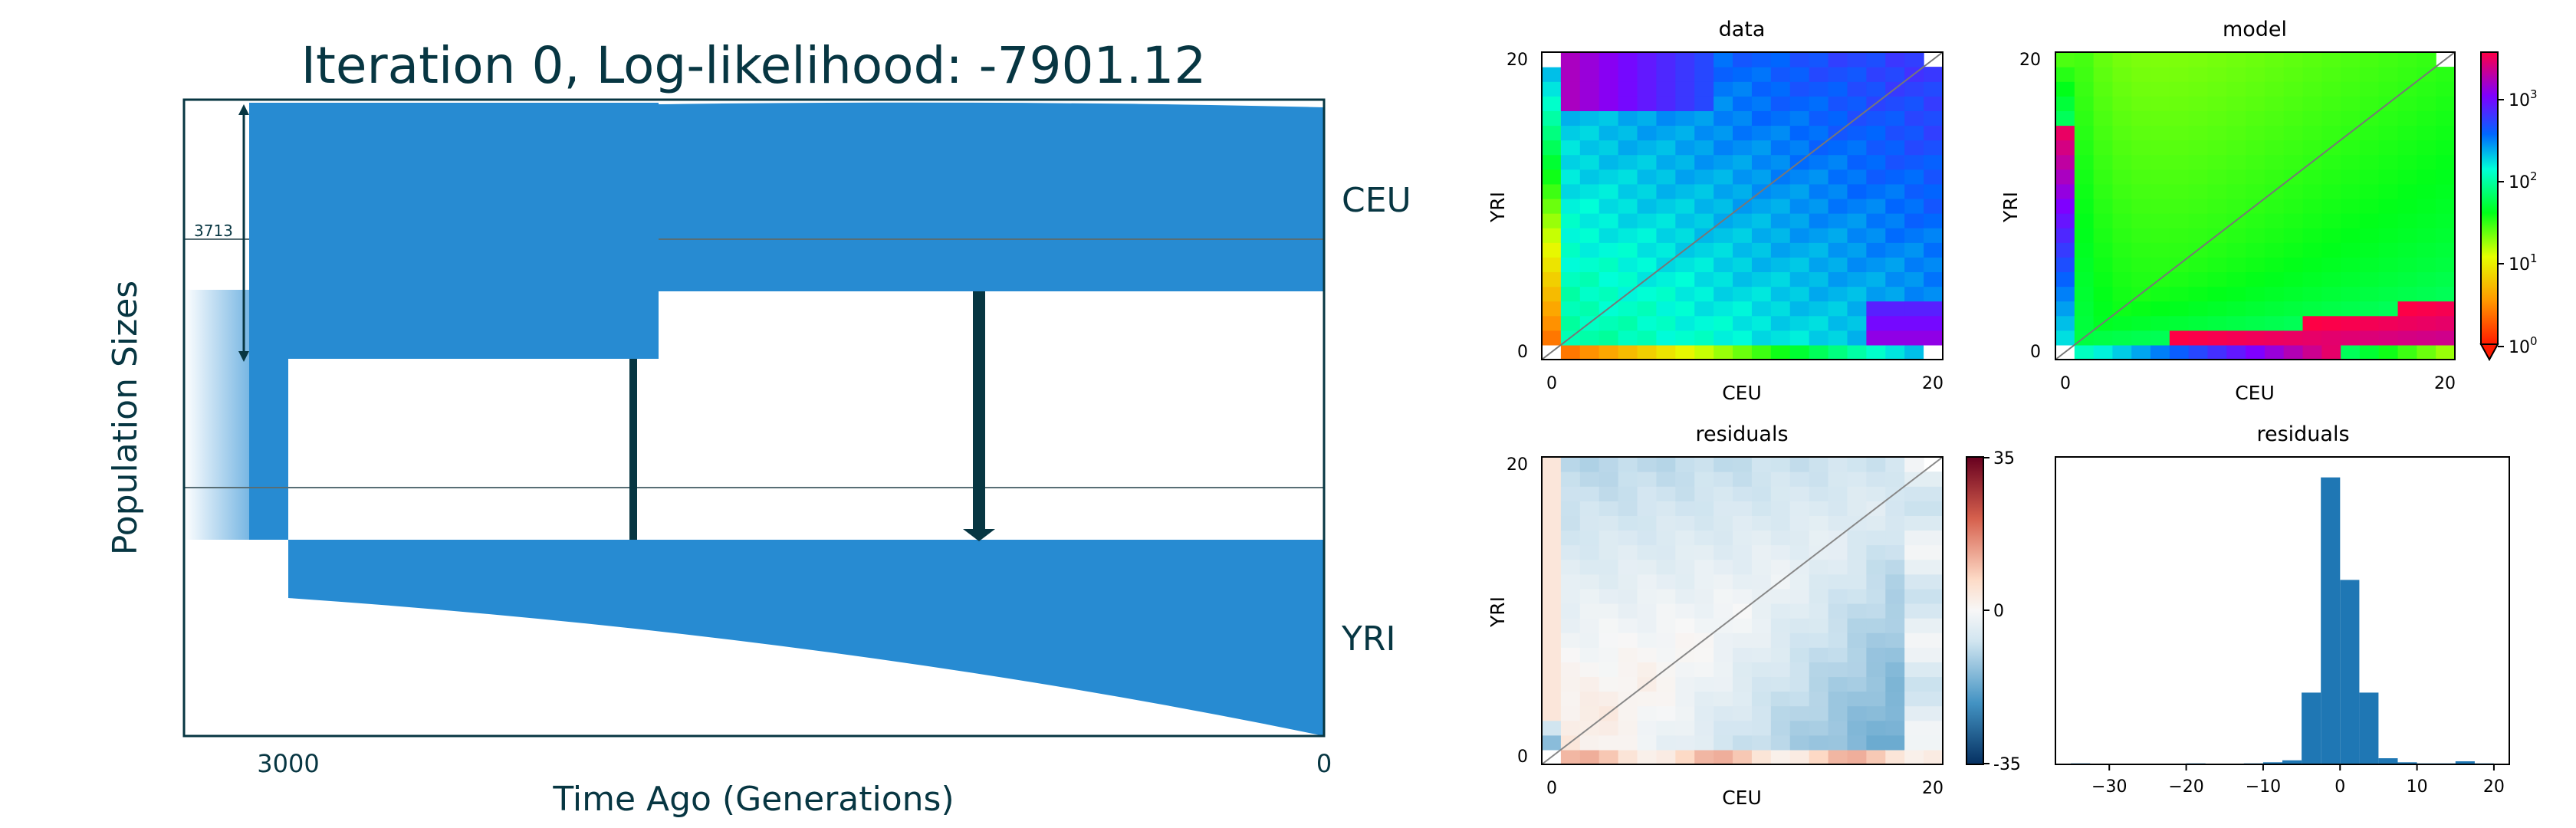  Describe the element at coordinates (1742, 798) in the screenshot. I see `residual-heatmap-x-label: CEU` at that location.